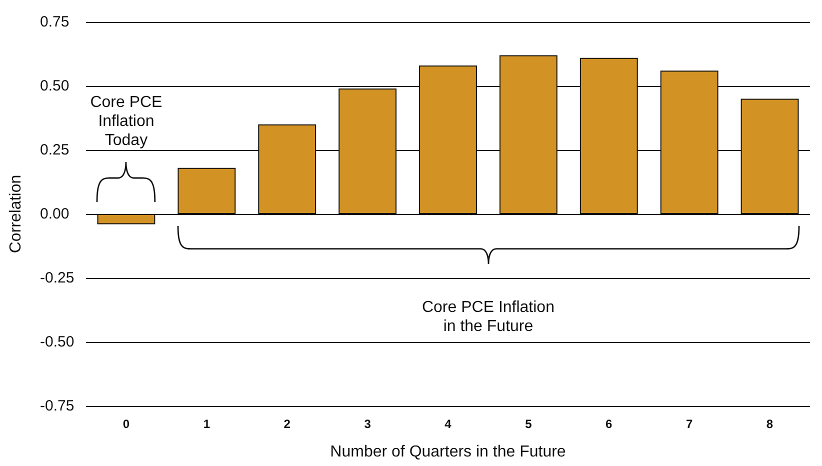  Describe the element at coordinates (448, 452) in the screenshot. I see `x-axis-title: Number of Quarters in the Future` at that location.